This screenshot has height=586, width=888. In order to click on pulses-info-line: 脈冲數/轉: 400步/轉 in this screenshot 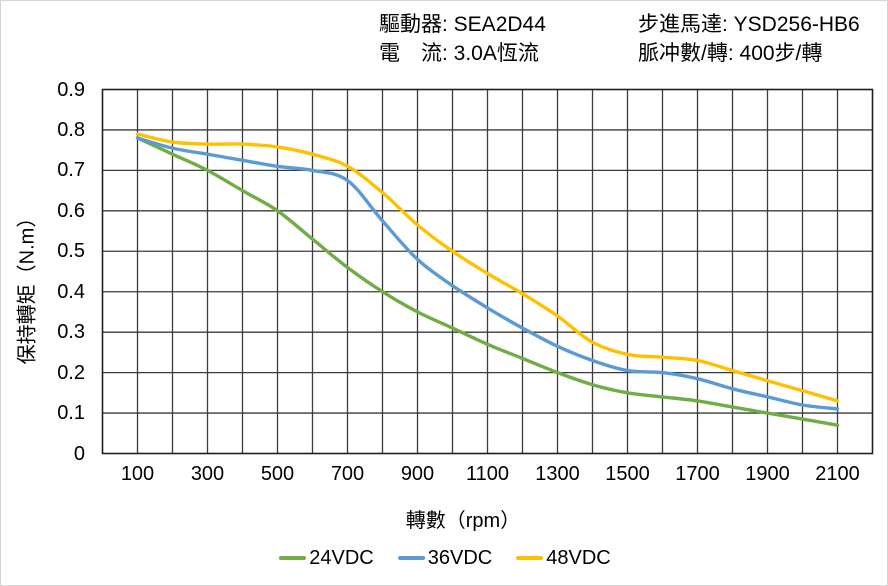, I will do `click(749, 53)`.